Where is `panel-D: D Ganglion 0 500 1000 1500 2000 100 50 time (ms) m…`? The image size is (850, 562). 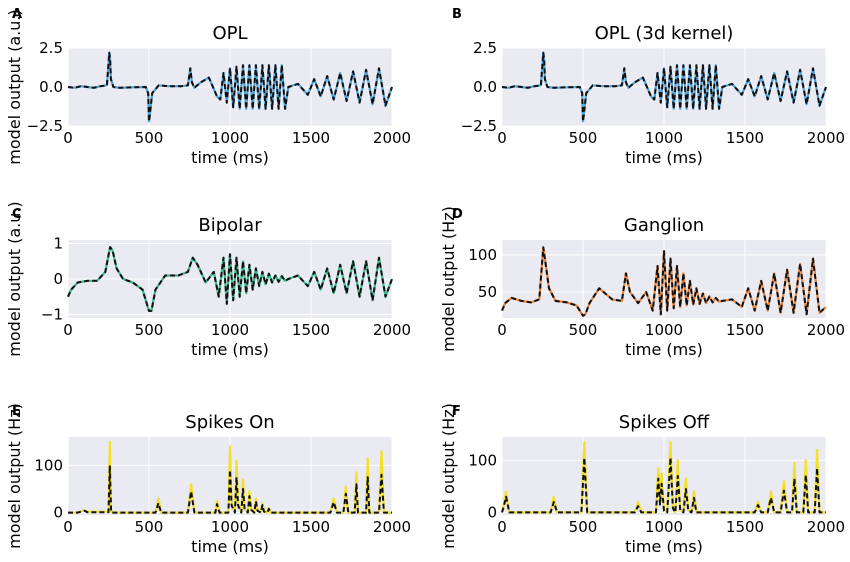 panel-D: D Ganglion 0 500 1000 1500 2000 100 50 time (ms) m… is located at coordinates (642, 282).